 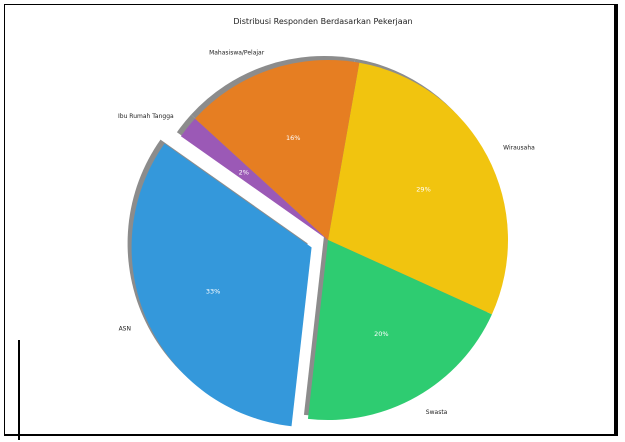 I want to click on category-label-asn: ASN, so click(x=125, y=329).